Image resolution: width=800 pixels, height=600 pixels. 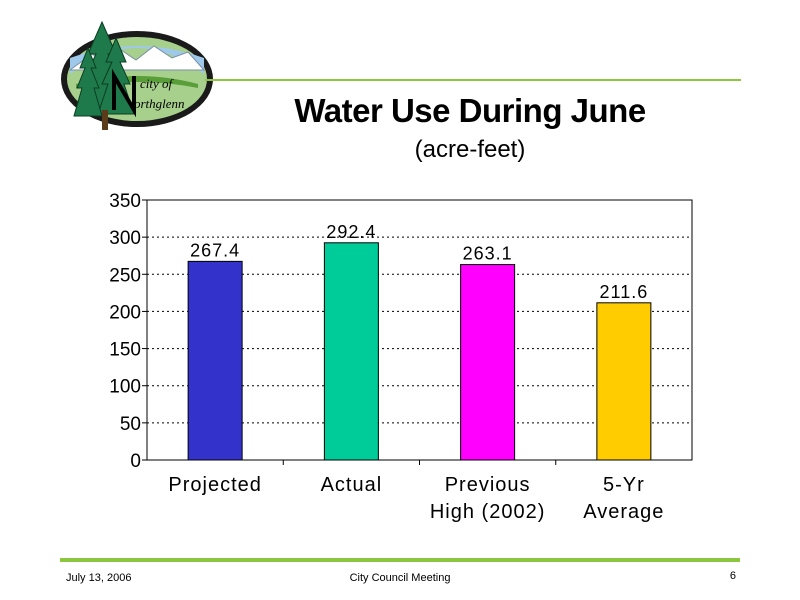 What do you see at coordinates (623, 512) in the screenshot?
I see `x-category-label: Average` at bounding box center [623, 512].